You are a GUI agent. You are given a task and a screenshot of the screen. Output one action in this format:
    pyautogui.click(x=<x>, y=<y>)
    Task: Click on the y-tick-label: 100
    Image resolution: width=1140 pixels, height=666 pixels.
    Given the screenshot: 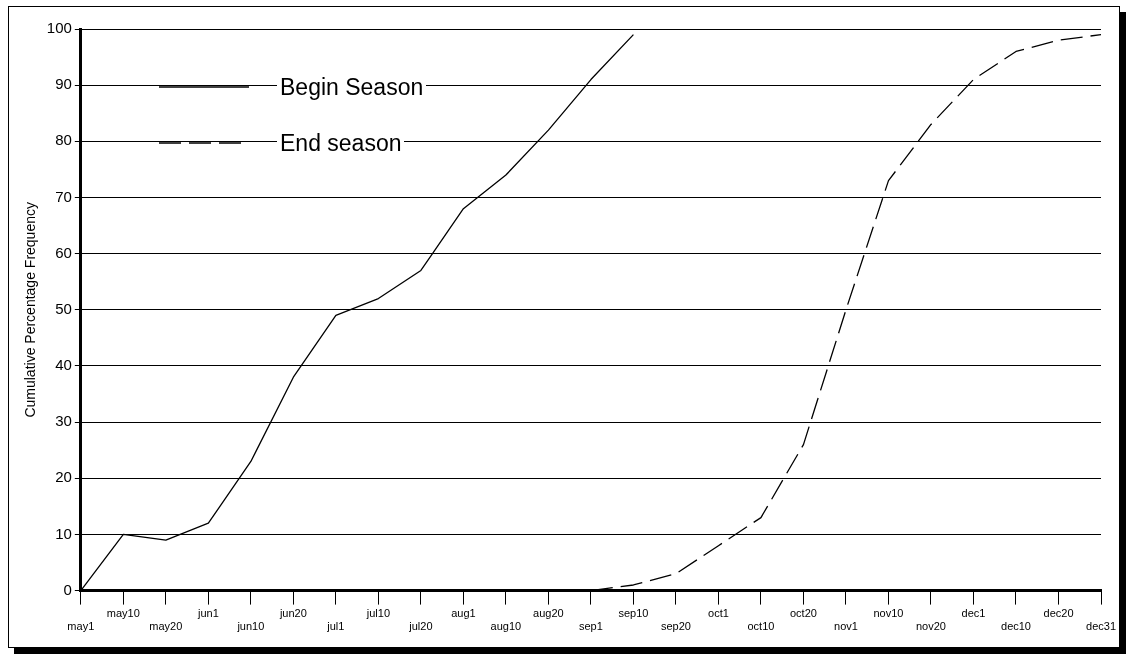 What is the action you would take?
    pyautogui.click(x=59, y=28)
    